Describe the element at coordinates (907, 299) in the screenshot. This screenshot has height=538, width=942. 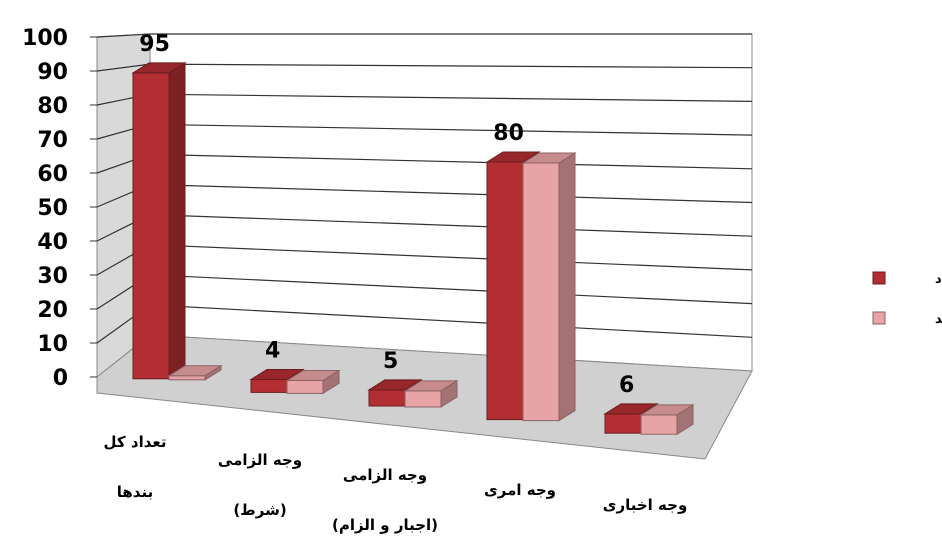
I see `legend: تعداد درصد` at that location.